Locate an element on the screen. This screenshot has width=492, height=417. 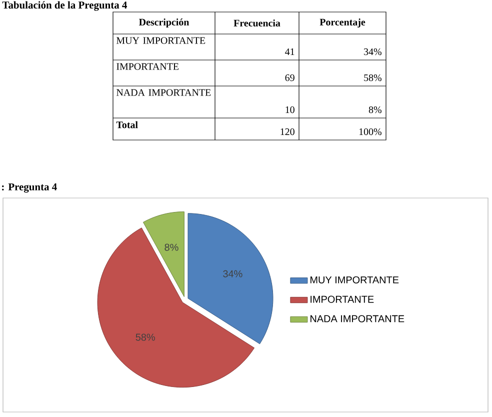
text: 41 is located at coordinates (289, 51).